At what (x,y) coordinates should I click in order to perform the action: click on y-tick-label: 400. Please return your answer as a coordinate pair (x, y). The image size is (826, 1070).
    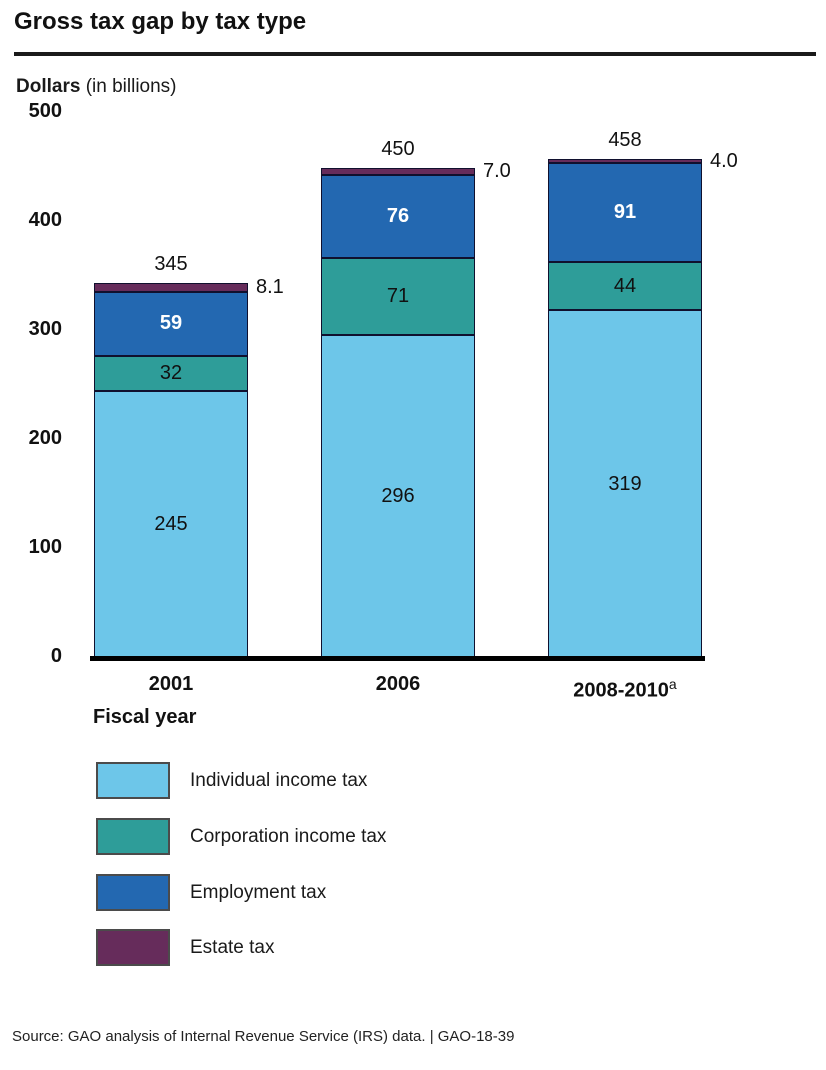
    Looking at the image, I should click on (45, 220).